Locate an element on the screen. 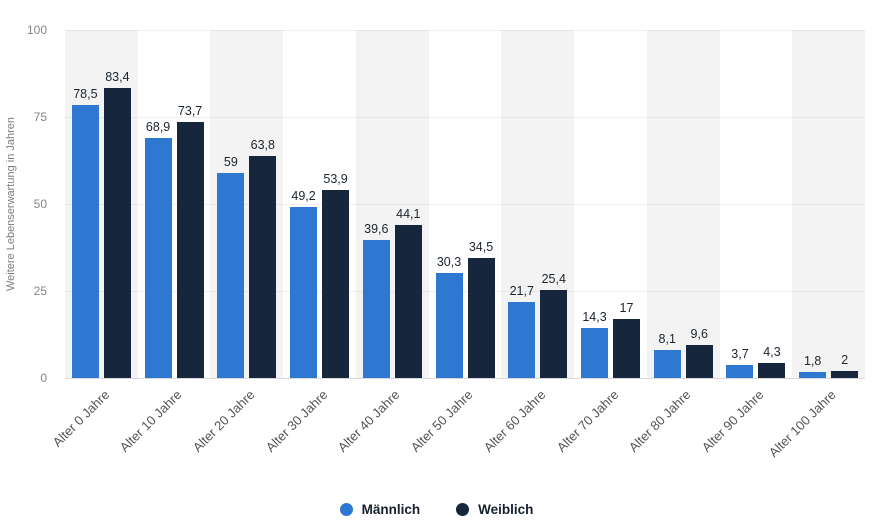  bar-group-maennlich: 68,9 is located at coordinates (158, 204).